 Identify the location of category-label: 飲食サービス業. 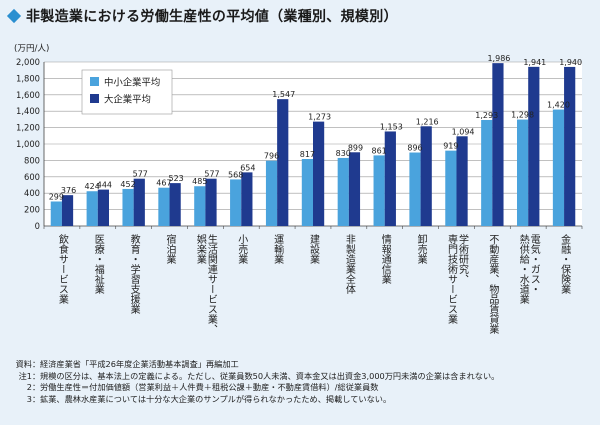
(62, 269).